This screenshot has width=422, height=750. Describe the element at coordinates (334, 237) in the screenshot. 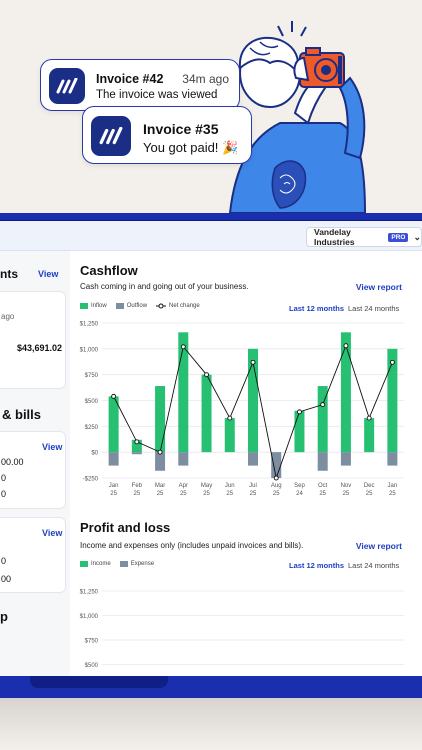

I see `company-name: Vandelay Industries` at that location.